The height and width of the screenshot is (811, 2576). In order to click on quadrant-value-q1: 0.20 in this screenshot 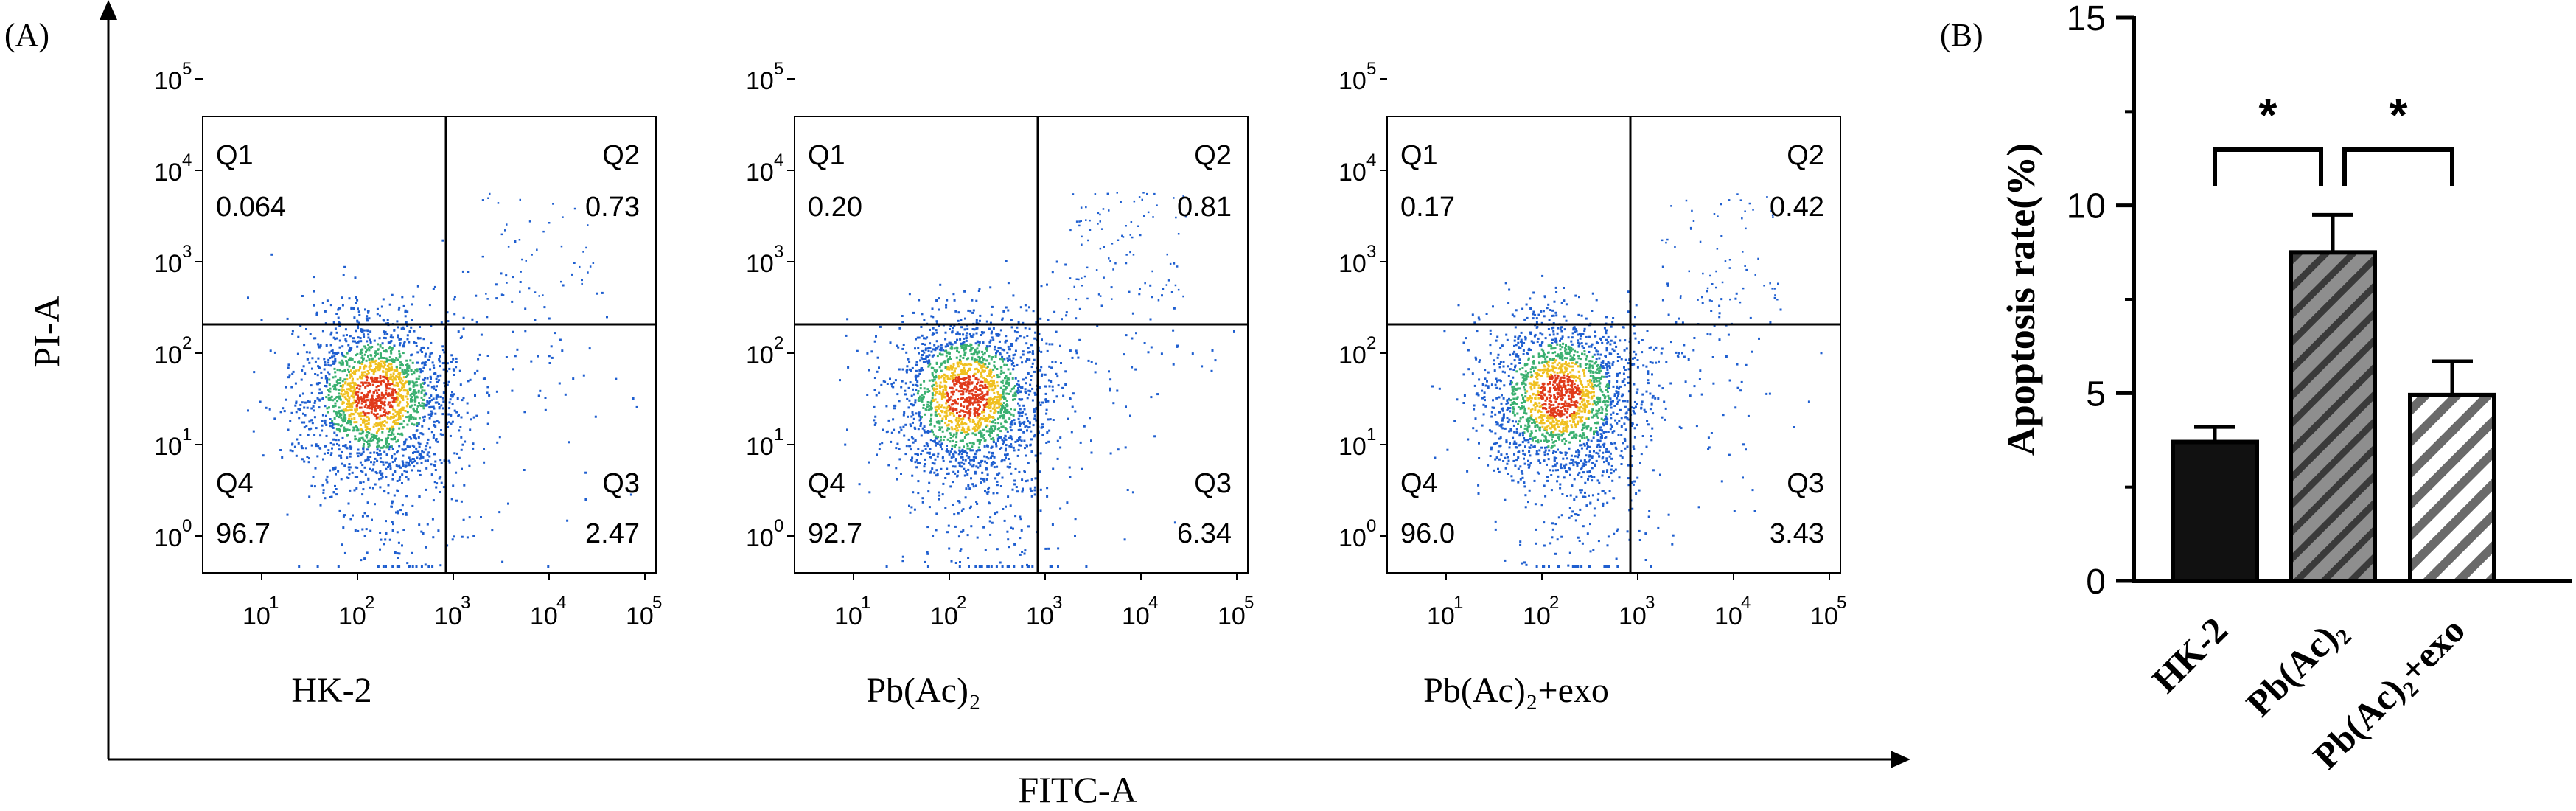, I will do `click(835, 207)`.